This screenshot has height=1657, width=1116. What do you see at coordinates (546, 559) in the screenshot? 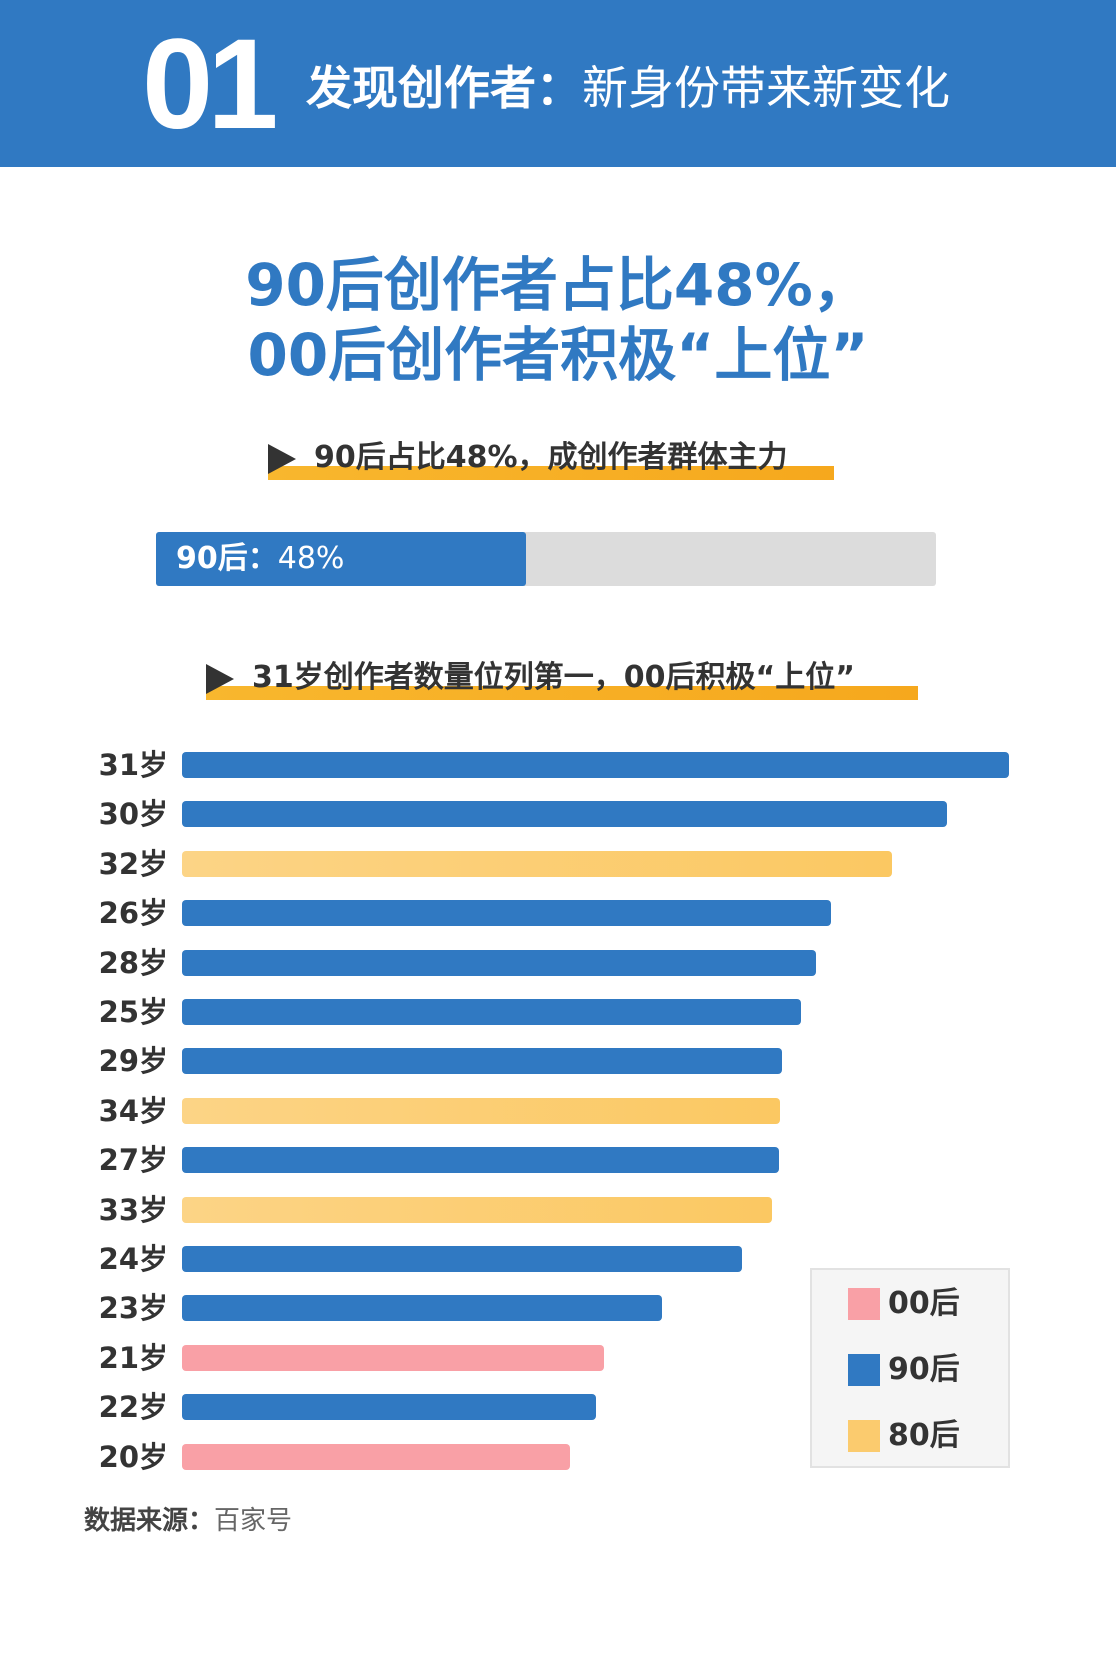
I see `share-progress-bar: 90后：48%` at bounding box center [546, 559].